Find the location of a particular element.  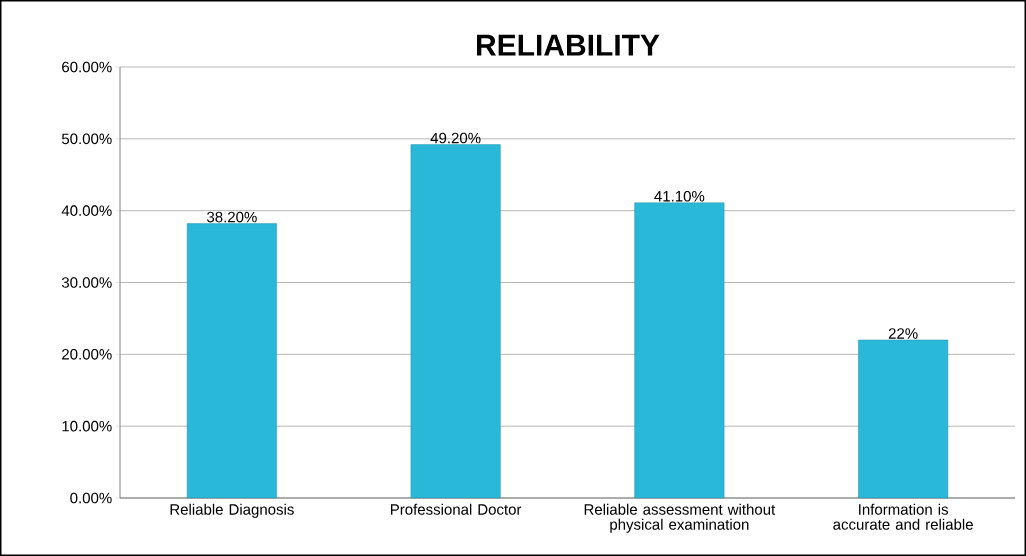

x-tick-label: Reliable Diagnosis is located at coordinates (232, 510).